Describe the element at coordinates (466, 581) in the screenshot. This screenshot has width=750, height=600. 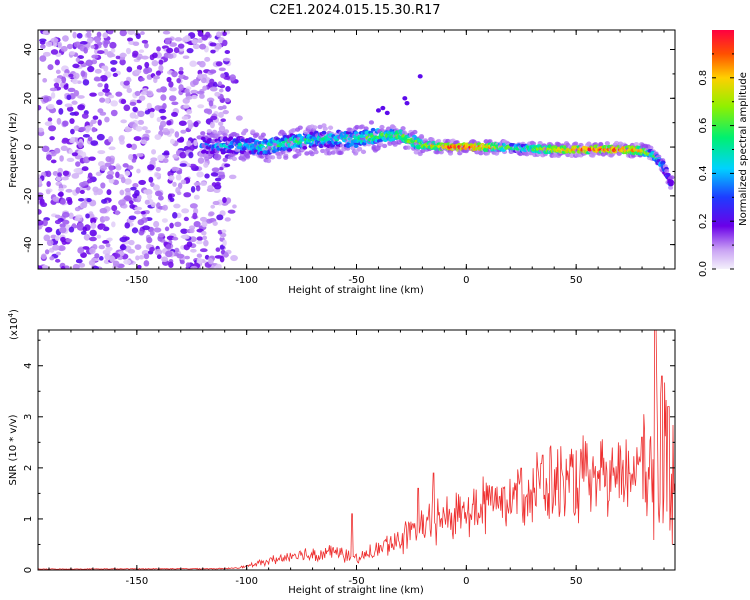
I see `x-tick-label: 0` at that location.